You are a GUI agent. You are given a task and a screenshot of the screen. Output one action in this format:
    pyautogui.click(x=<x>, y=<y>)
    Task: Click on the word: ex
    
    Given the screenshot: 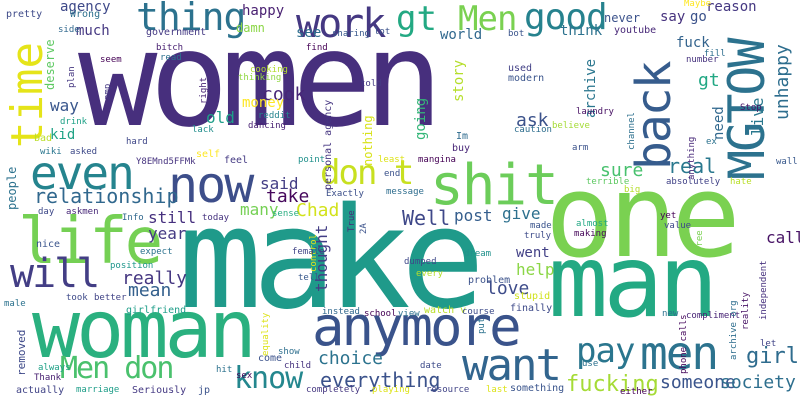 What is the action you would take?
    pyautogui.click(x=711, y=142)
    